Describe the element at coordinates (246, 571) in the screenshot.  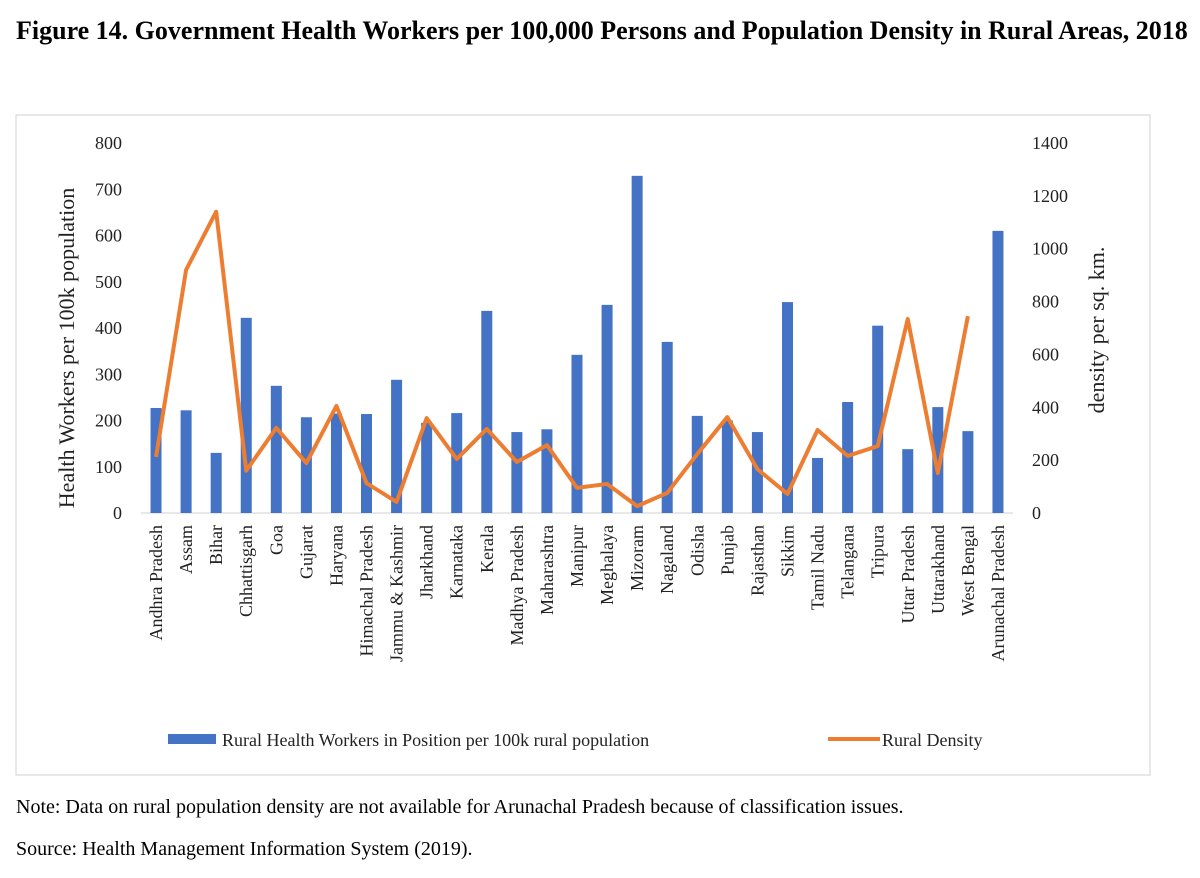
I see `x-tick-label: Chhattisgarh` at that location.